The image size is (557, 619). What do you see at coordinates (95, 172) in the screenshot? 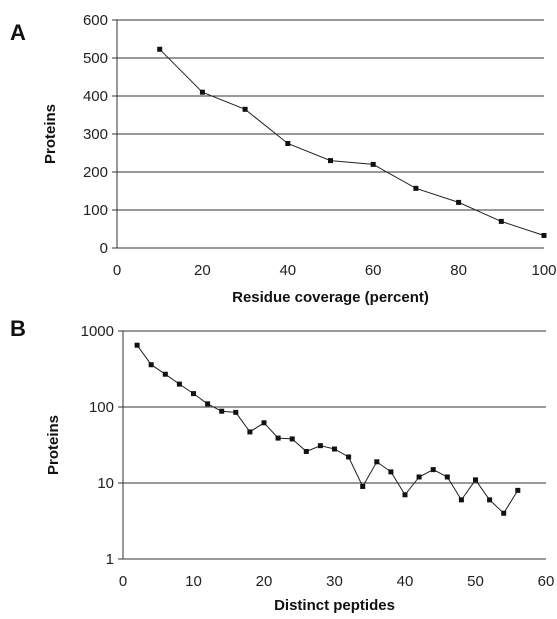
I see `y-tick-label: 200` at bounding box center [95, 172].